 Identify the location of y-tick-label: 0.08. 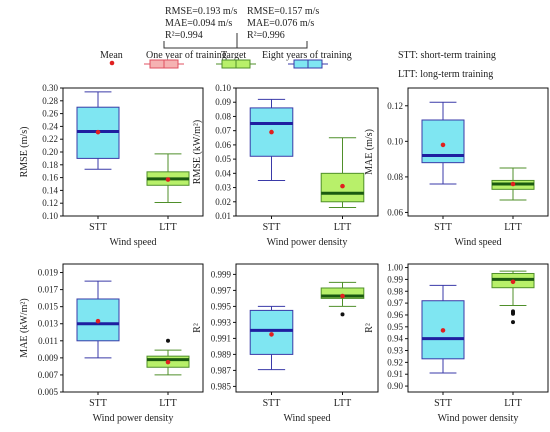
(395, 177).